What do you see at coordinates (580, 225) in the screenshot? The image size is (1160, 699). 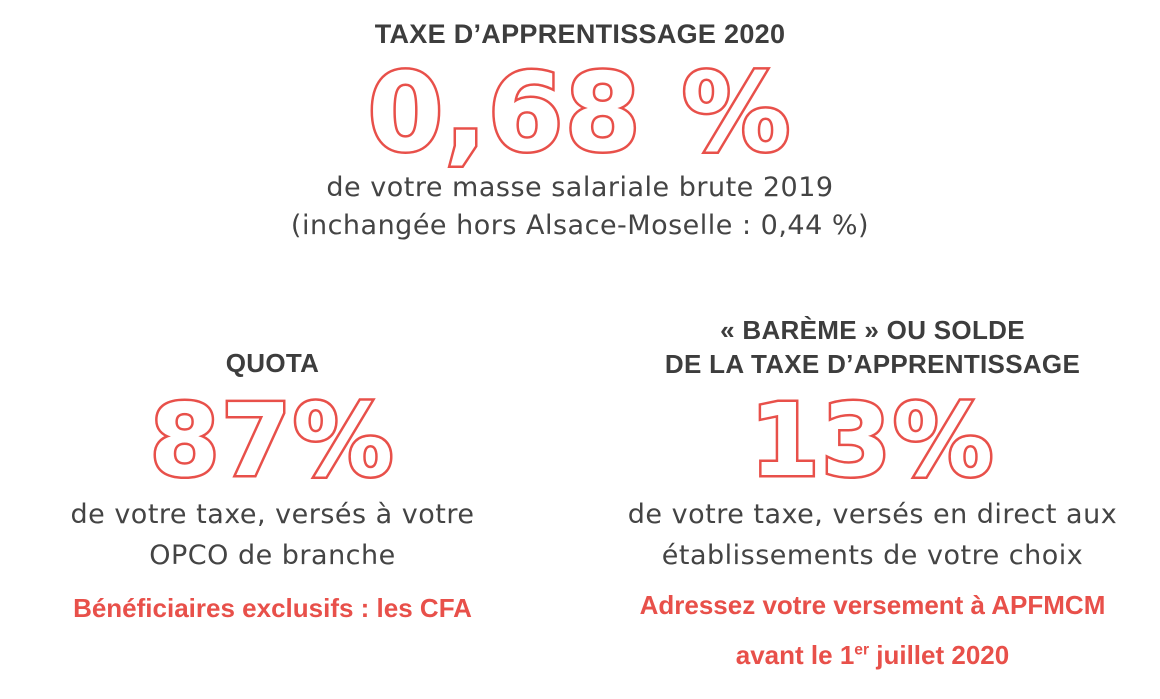 I see `taxe-description-line2: (inchangée hors Alsace-Moselle : 0,44 %)` at bounding box center [580, 225].